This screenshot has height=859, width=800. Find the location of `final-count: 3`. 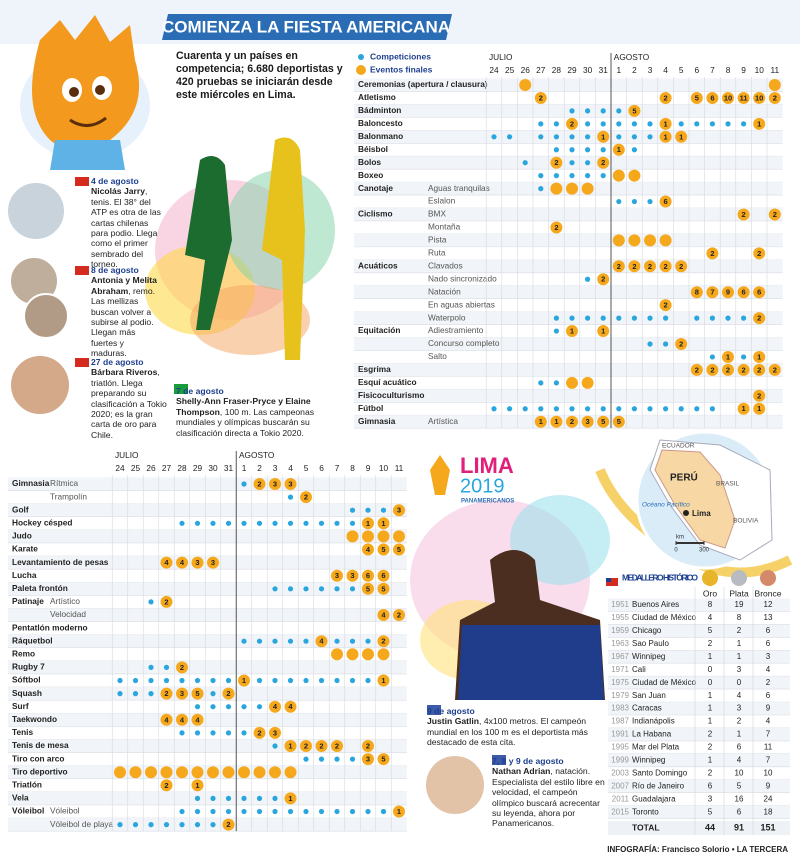

final-count: 3 is located at coordinates (197, 562).